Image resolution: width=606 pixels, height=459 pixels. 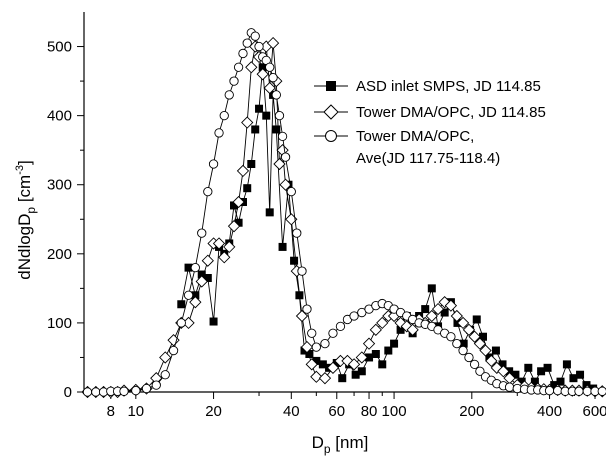 What do you see at coordinates (31, 210) in the screenshot?
I see `y-axis-title-sub: p` at bounding box center [31, 210].